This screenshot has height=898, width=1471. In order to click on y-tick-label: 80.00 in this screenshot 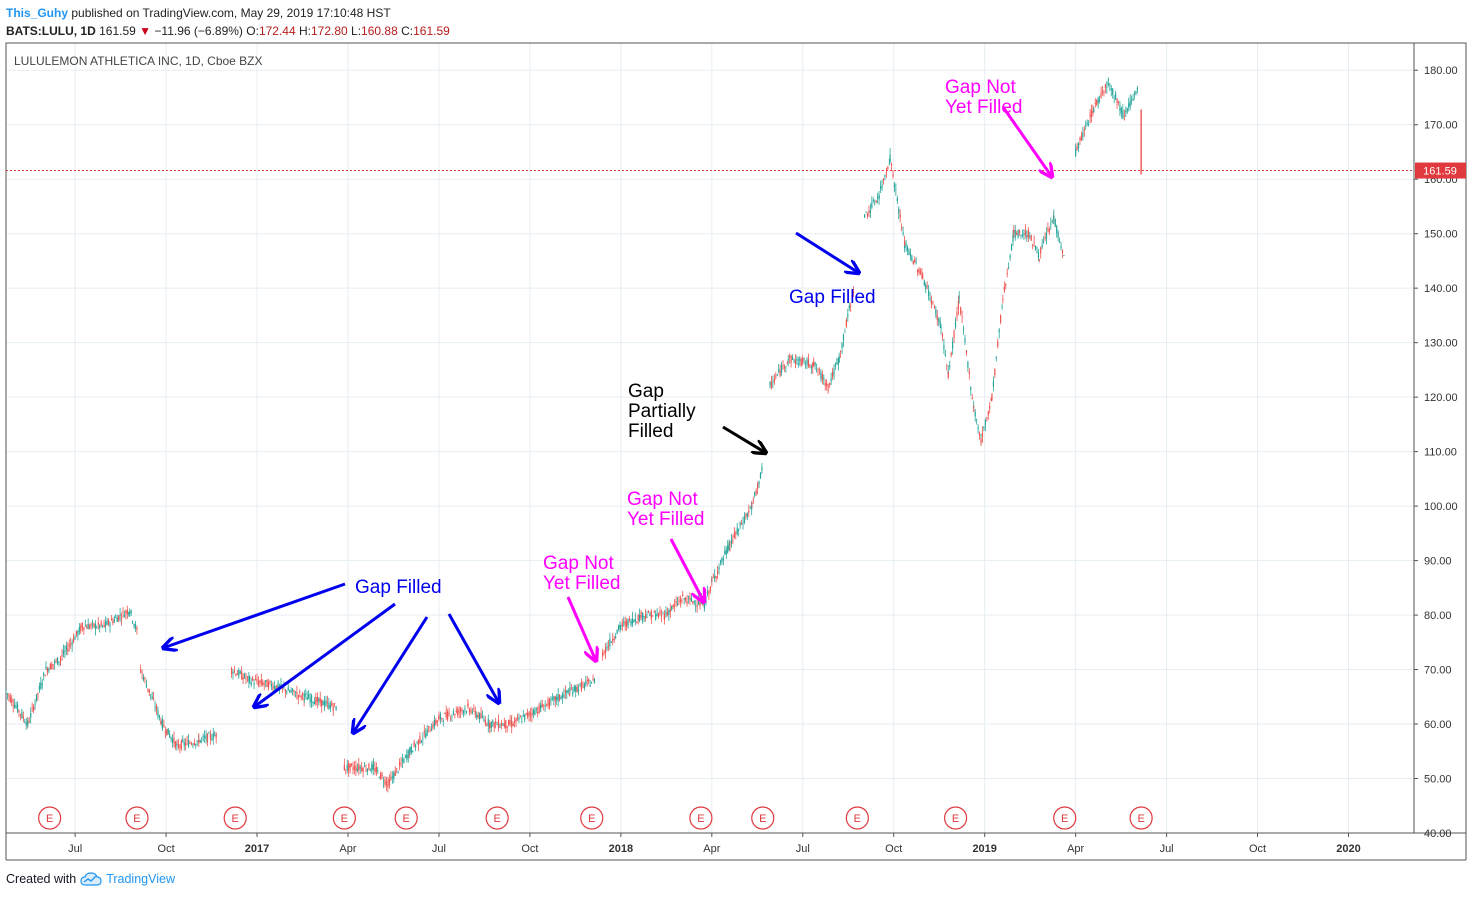, I will do `click(1438, 616)`.